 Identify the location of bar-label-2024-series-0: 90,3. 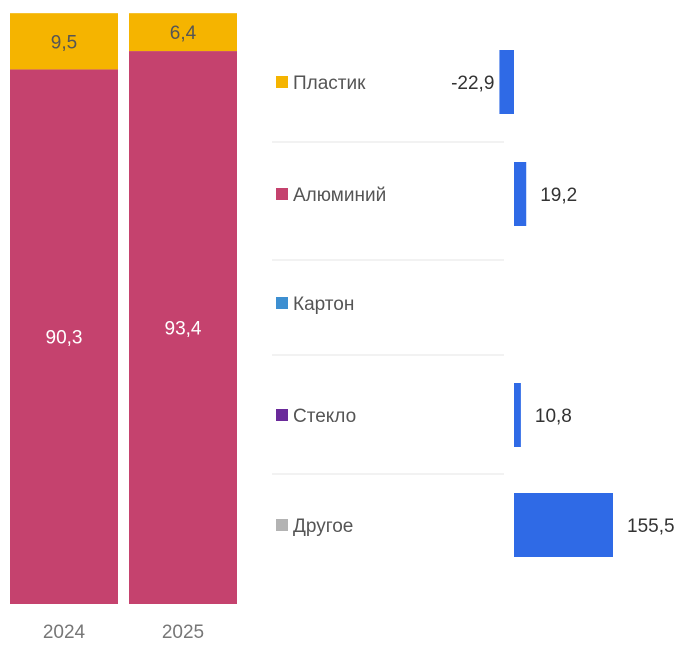
(64, 338).